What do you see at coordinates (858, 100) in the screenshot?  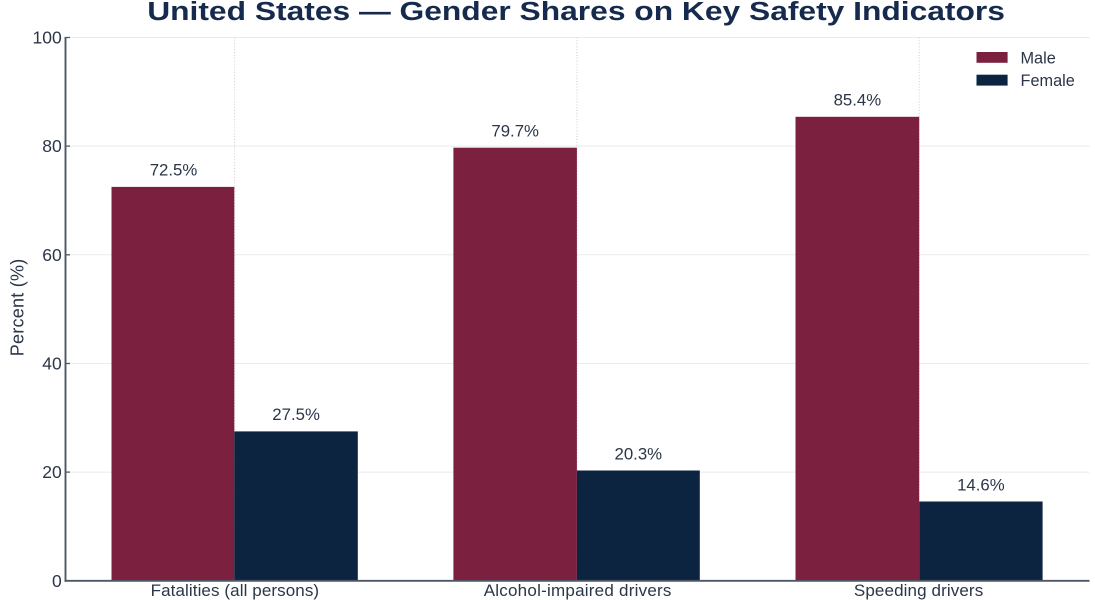 I see `svg-text: 85.4%` at bounding box center [858, 100].